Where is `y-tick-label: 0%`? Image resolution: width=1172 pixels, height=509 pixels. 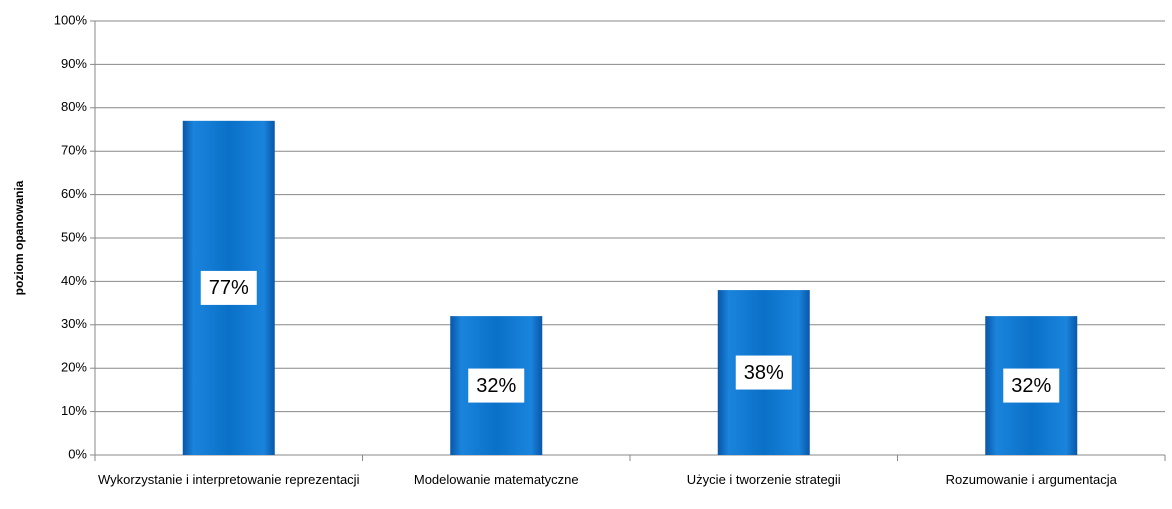
y-tick-label: 0% is located at coordinates (77, 453).